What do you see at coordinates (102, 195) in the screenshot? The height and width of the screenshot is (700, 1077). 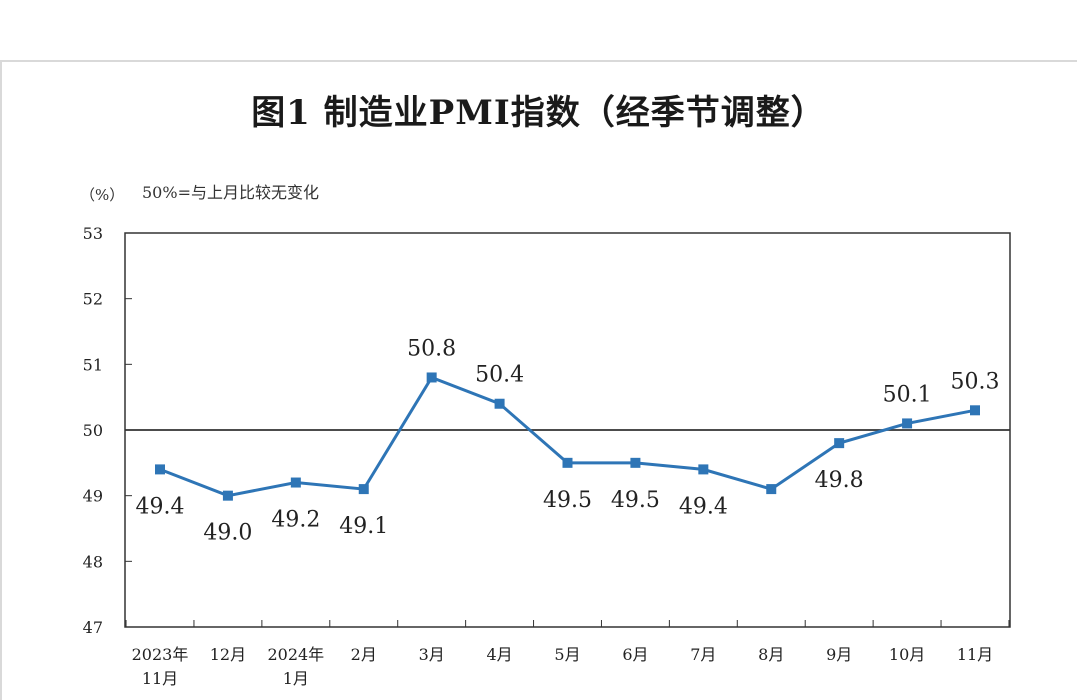 I see `unit-label: （%）` at bounding box center [102, 195].